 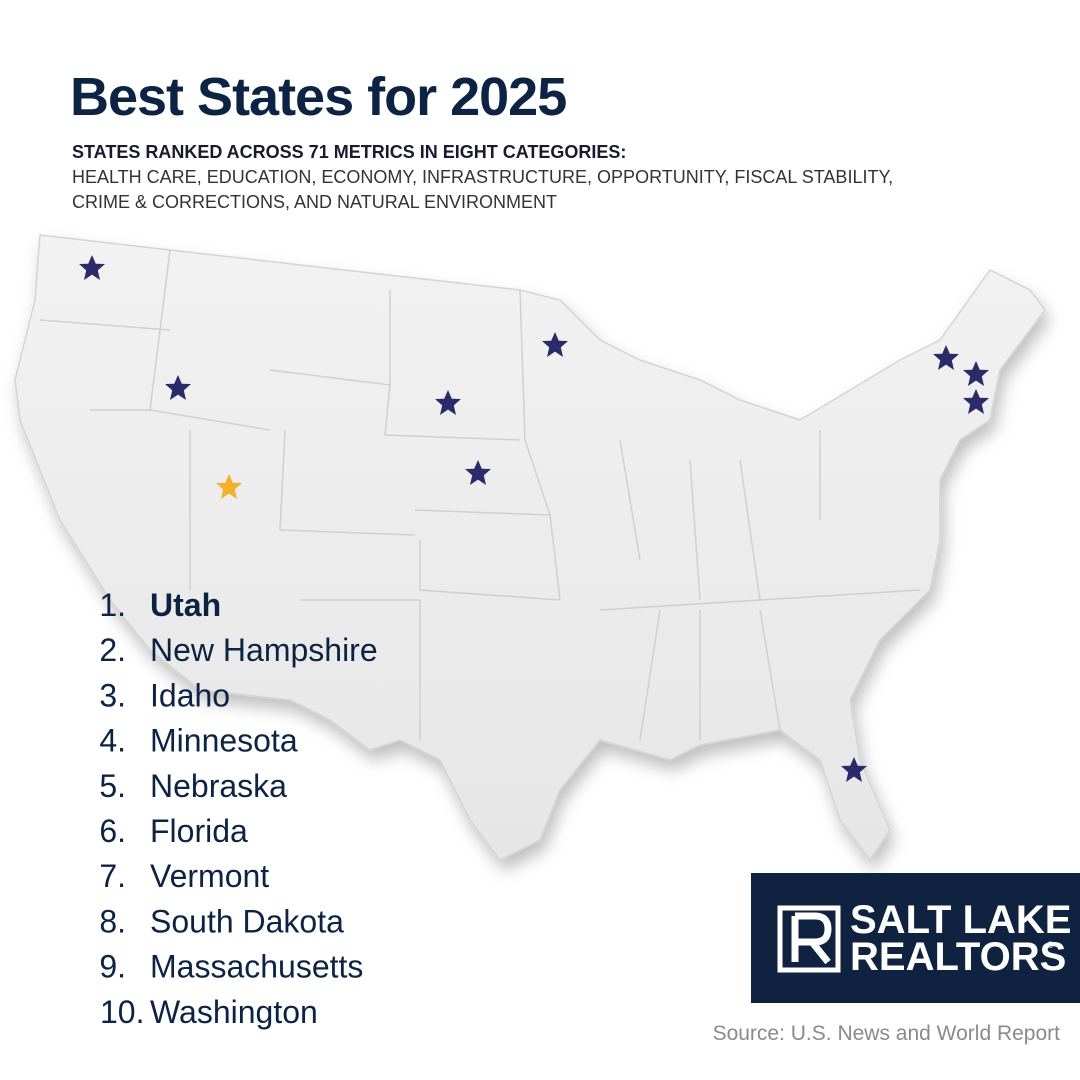 I want to click on state-name: Vermont, so click(x=209, y=876).